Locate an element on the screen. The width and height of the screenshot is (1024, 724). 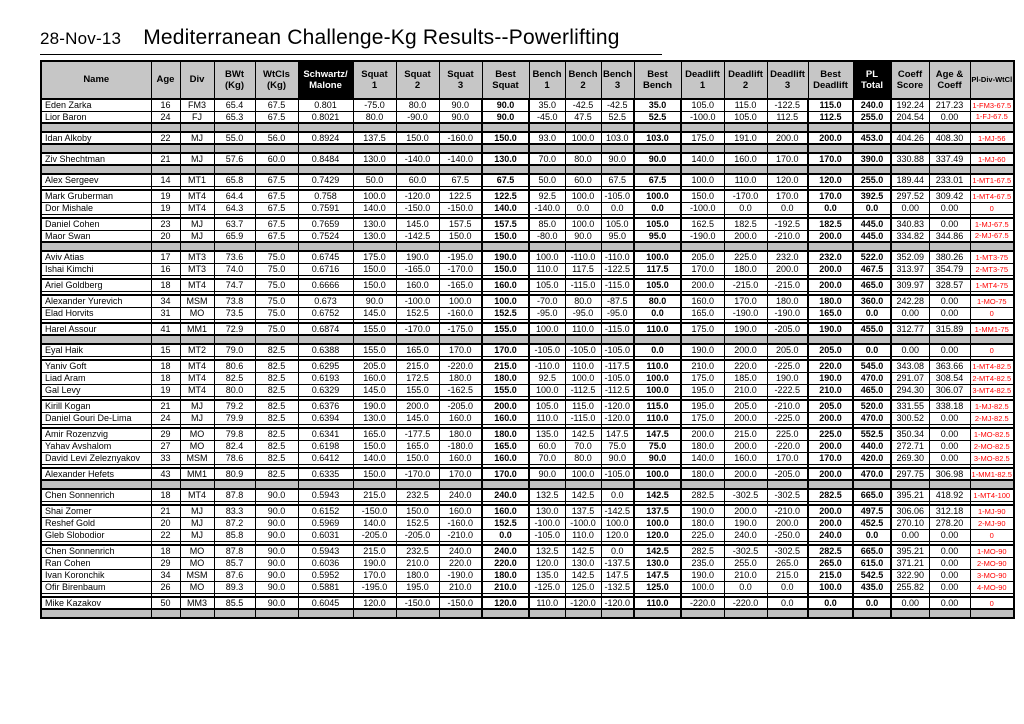
table-cell: 23 is located at coordinates (165, 224).